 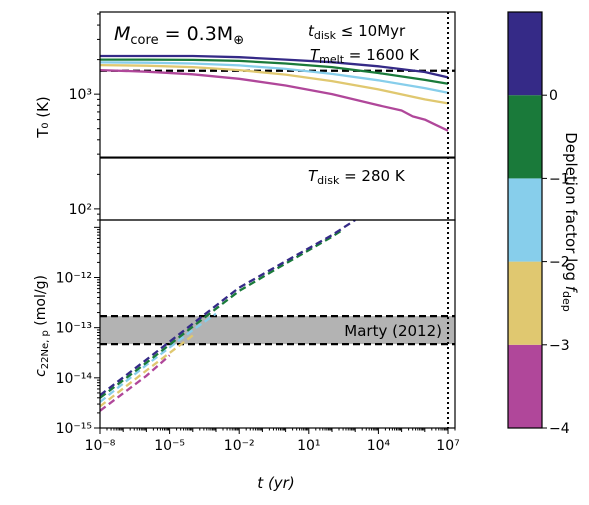 What do you see at coordinates (357, 177) in the screenshot?
I see `disk-temperature-annotation: Tdisk = 280 K` at bounding box center [357, 177].